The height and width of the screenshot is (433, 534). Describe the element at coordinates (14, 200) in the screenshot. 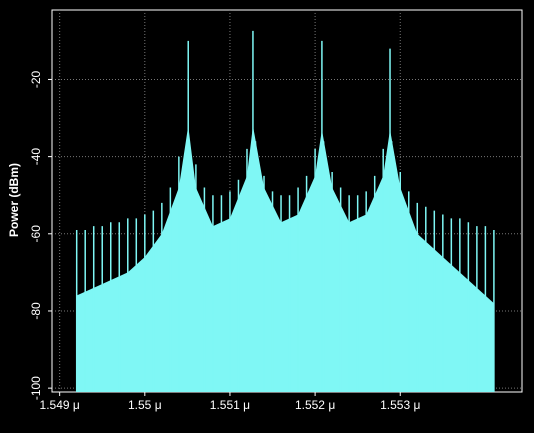

I see `y-axis-label: Power (dBm)` at that location.